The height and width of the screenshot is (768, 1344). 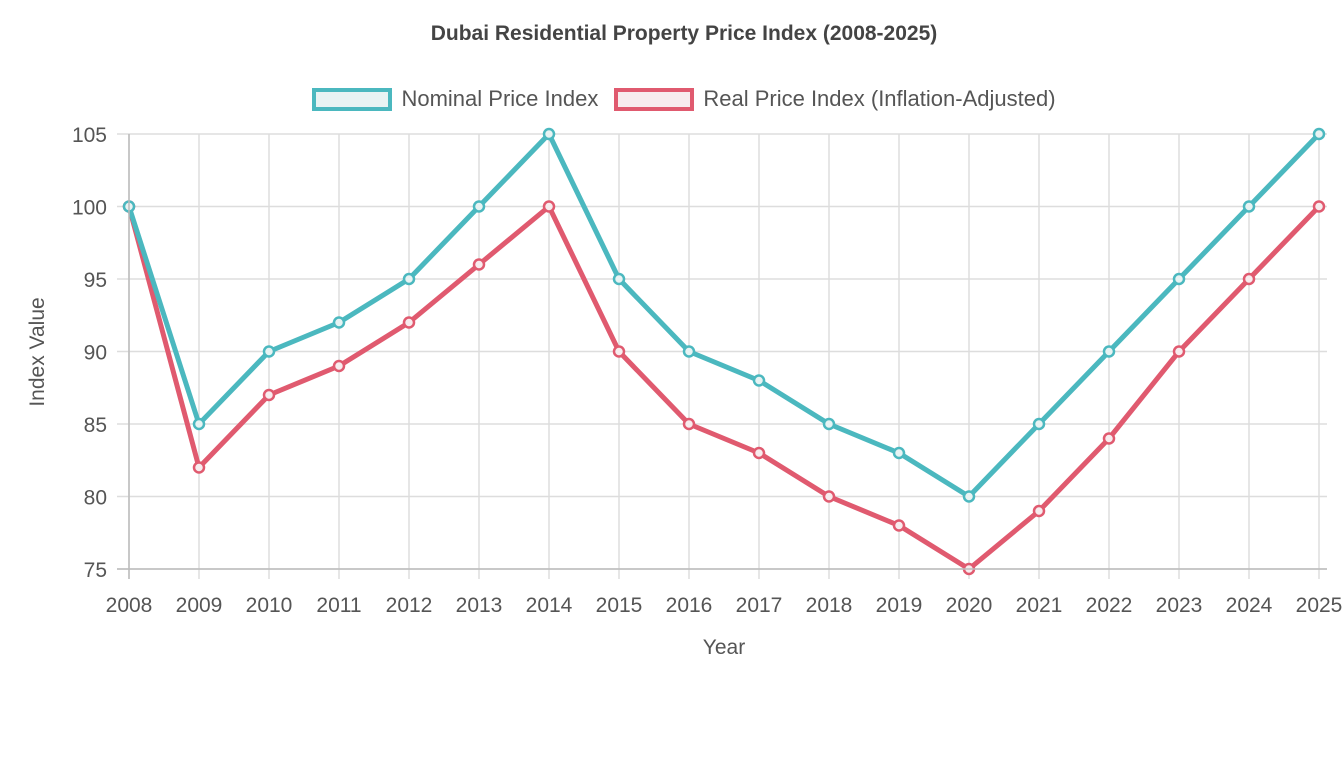 What do you see at coordinates (95, 498) in the screenshot?
I see `y-tick-label: 80` at bounding box center [95, 498].